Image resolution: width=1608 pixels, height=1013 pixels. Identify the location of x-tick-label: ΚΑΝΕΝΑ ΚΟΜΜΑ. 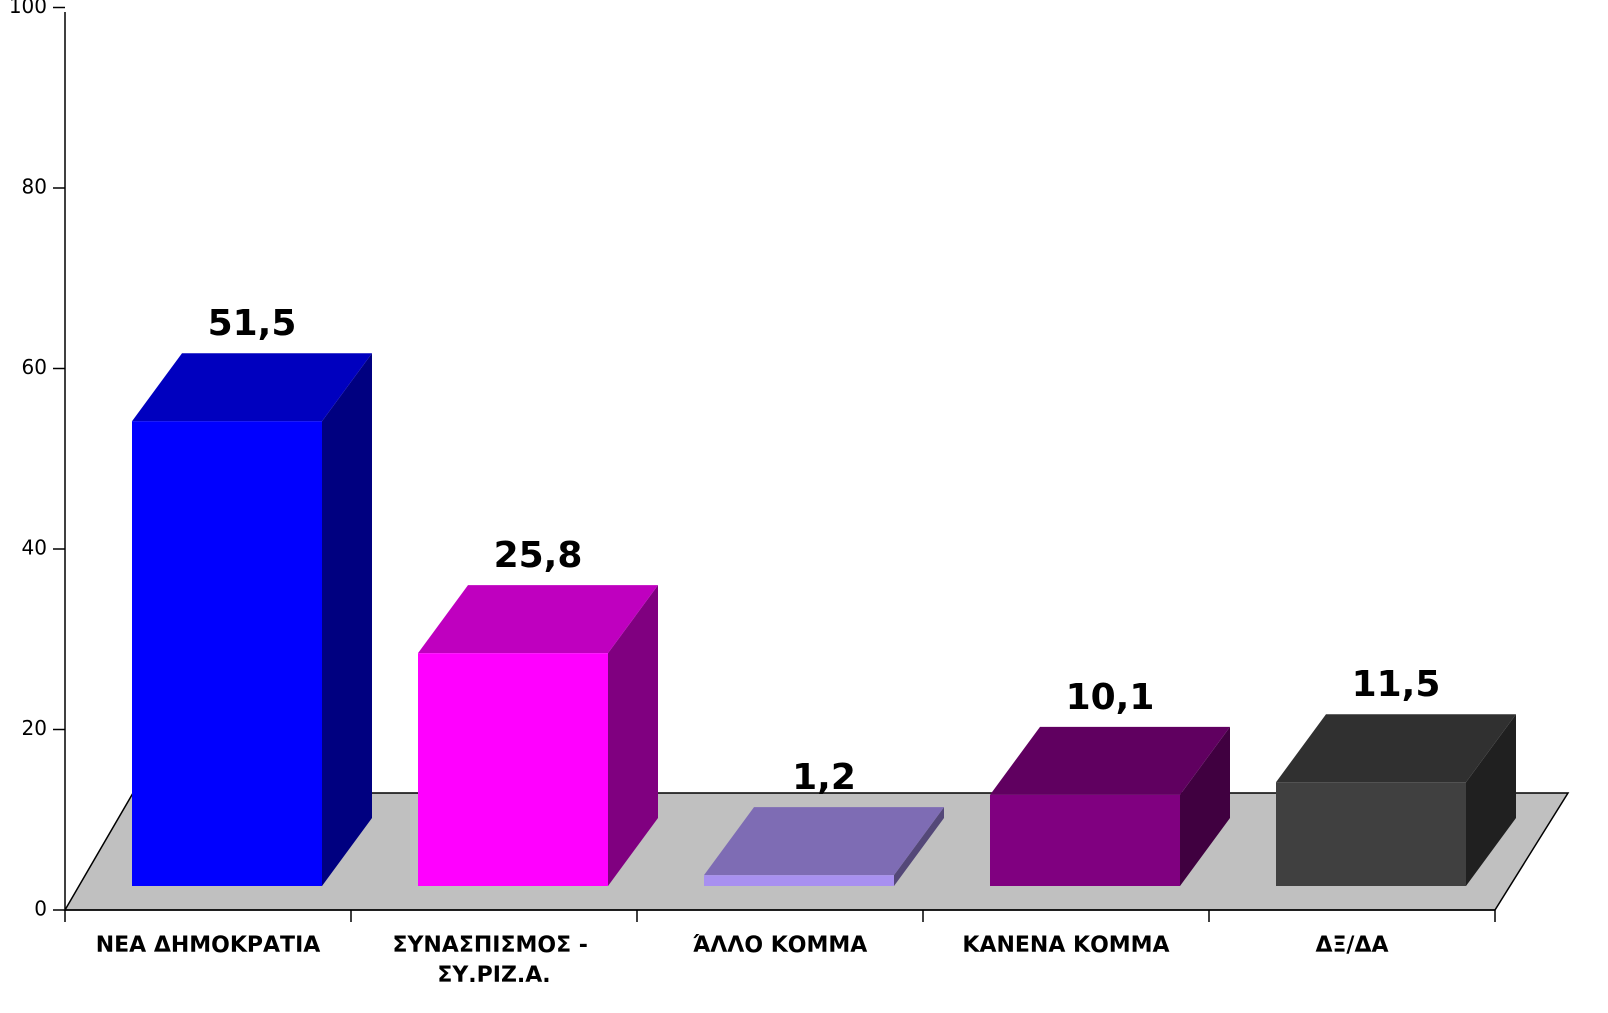
(1065, 945).